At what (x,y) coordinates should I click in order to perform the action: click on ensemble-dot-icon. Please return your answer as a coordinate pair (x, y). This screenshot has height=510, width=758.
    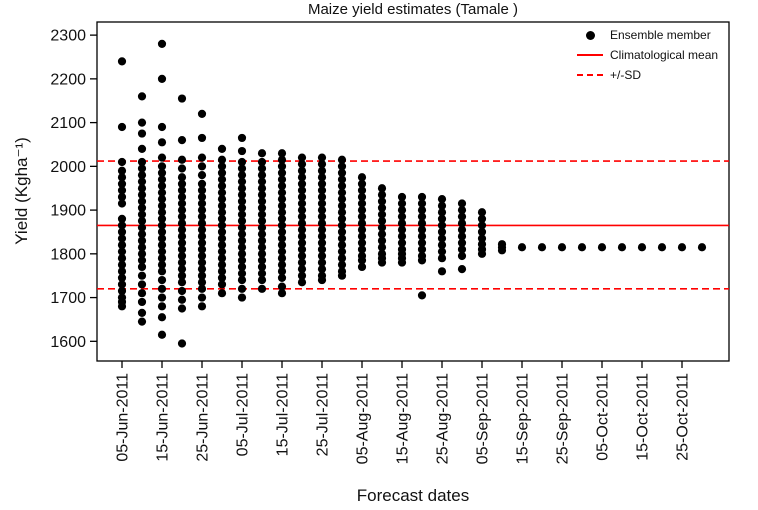
    Looking at the image, I should click on (590, 35).